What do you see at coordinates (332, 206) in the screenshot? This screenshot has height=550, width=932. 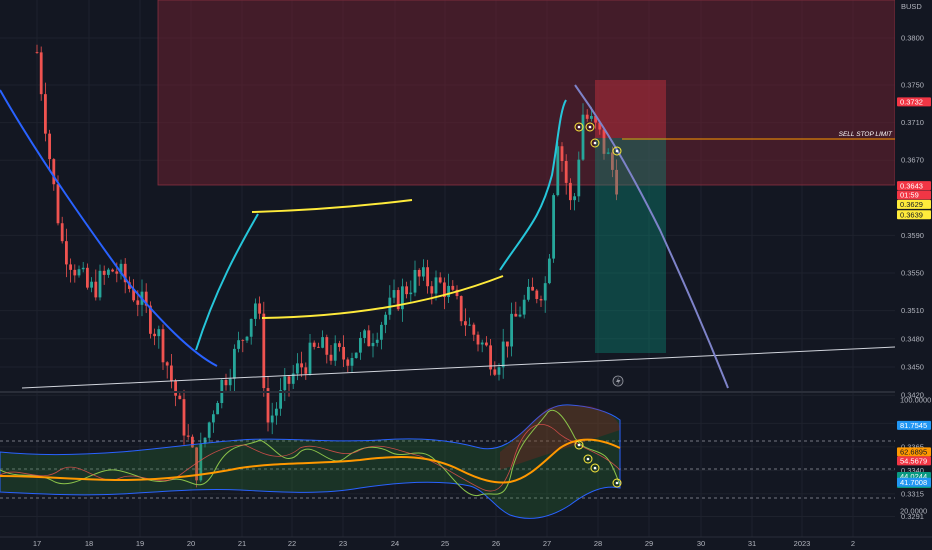 I see `channel-upper-line` at bounding box center [332, 206].